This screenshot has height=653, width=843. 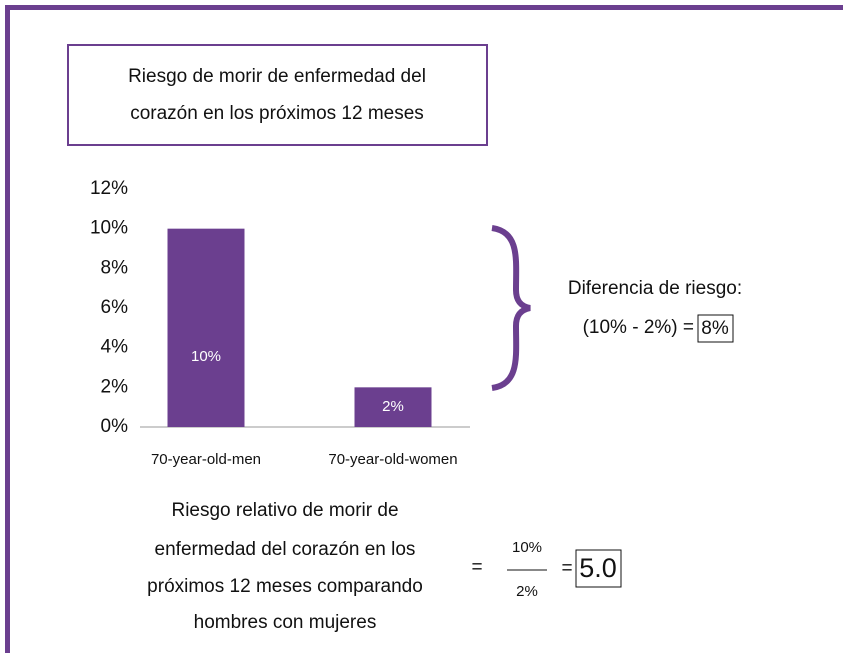 I want to click on x-tick-label: 70-year-old-men, so click(x=206, y=459).